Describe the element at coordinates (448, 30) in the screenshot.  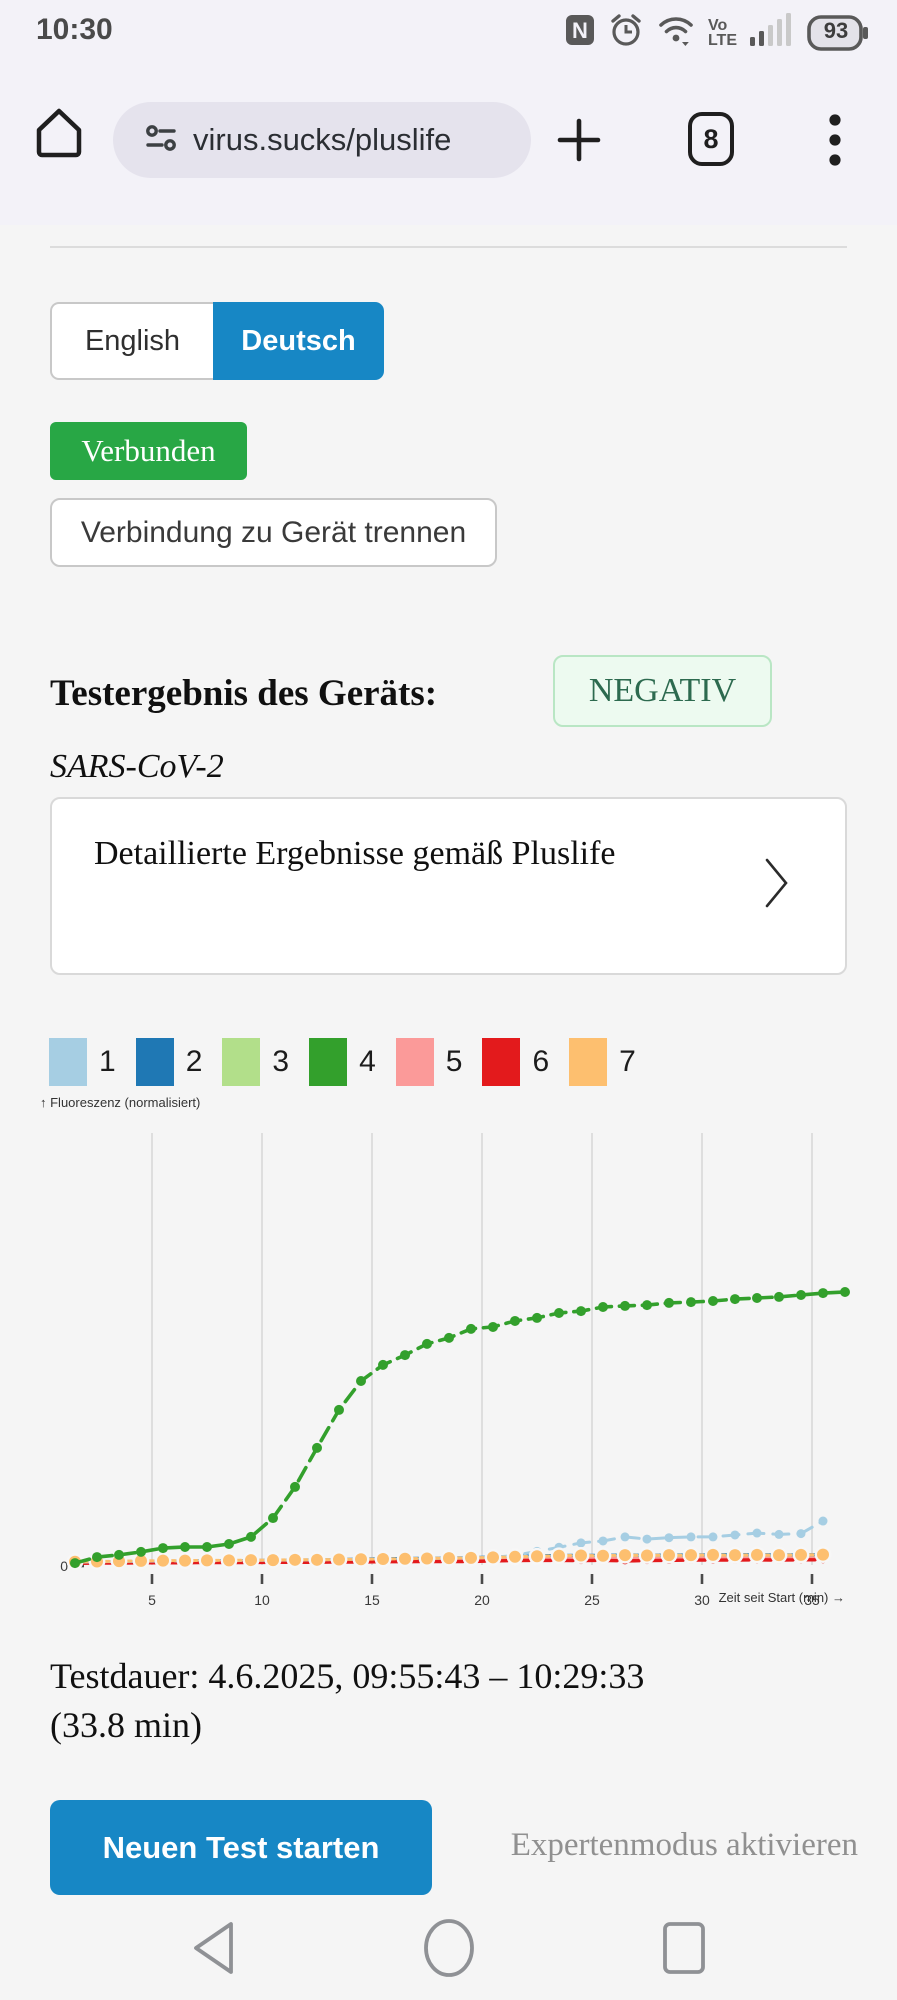
I see `status-bar: 10:30 N Vo LTE` at that location.